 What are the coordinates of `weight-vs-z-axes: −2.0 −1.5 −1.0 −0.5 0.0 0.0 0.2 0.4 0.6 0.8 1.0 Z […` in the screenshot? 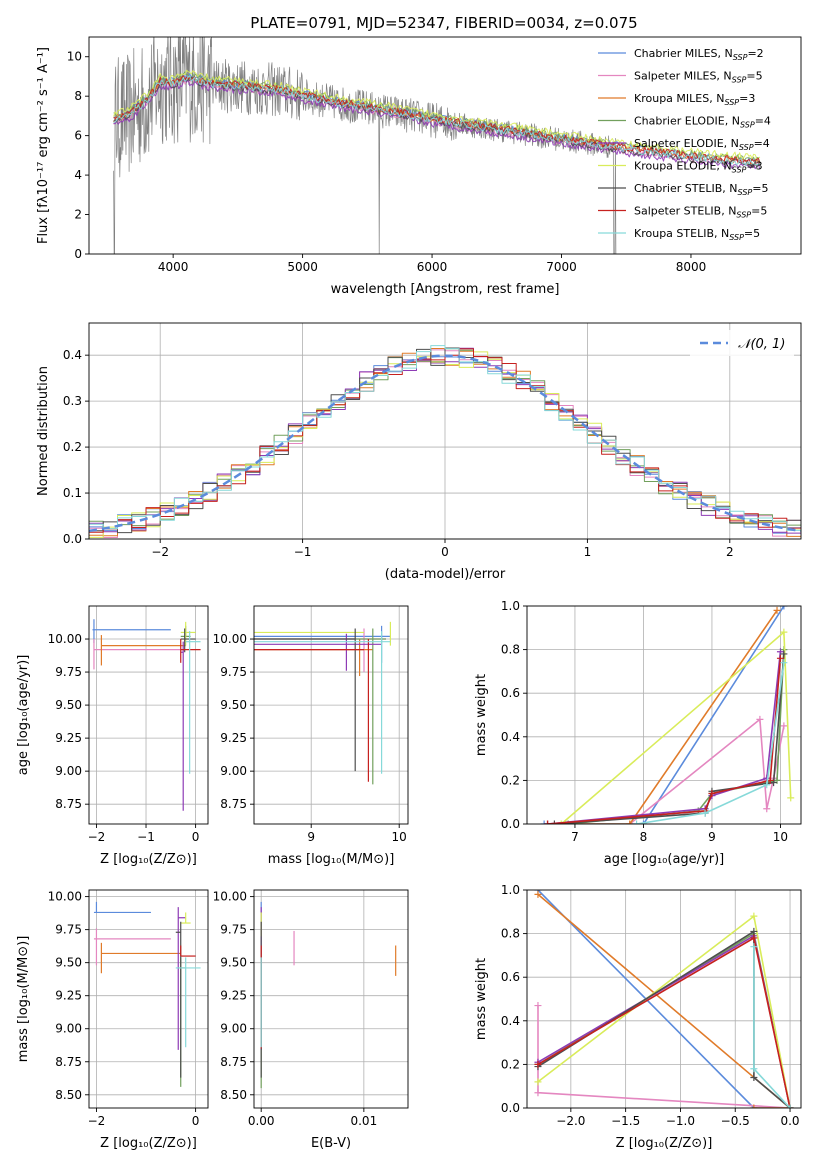 It's located at (638, 1017).